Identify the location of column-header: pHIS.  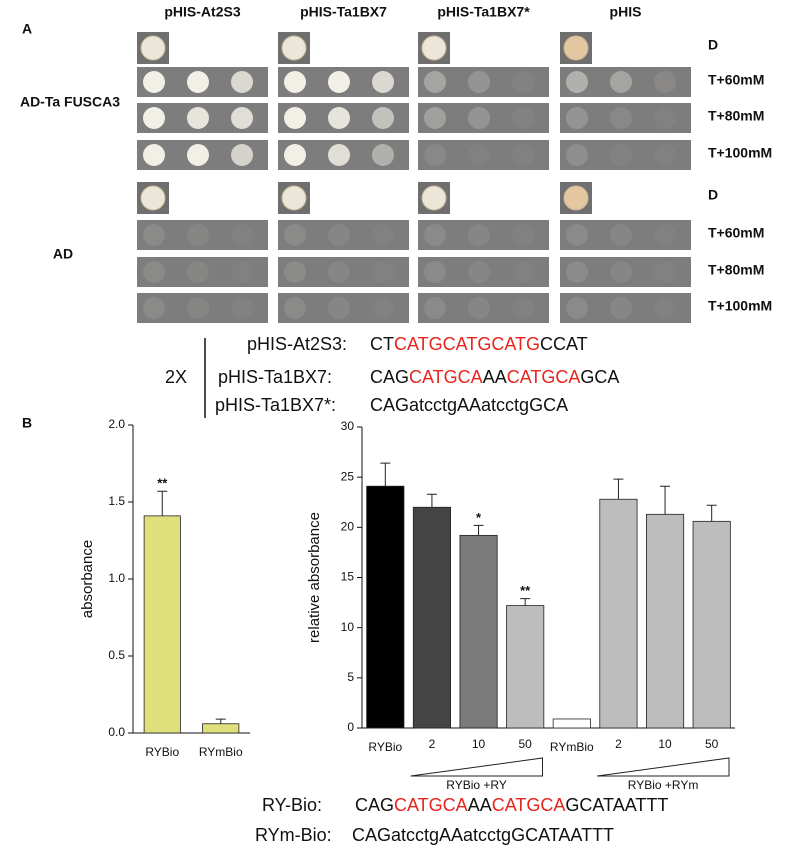
(626, 12).